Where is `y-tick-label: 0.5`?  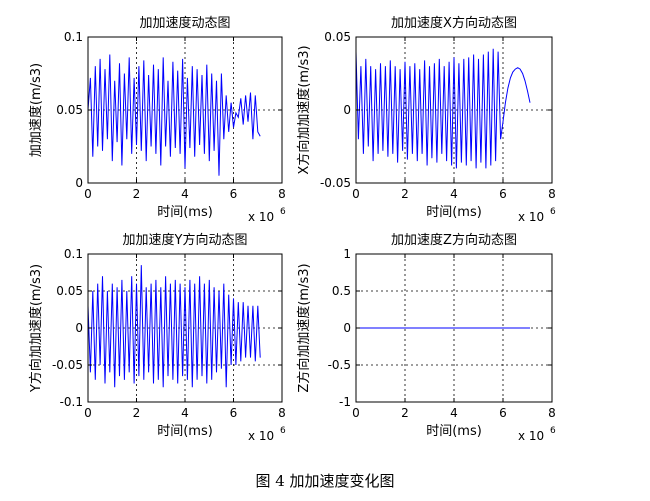
y-tick-label: 0.5 is located at coordinates (341, 291).